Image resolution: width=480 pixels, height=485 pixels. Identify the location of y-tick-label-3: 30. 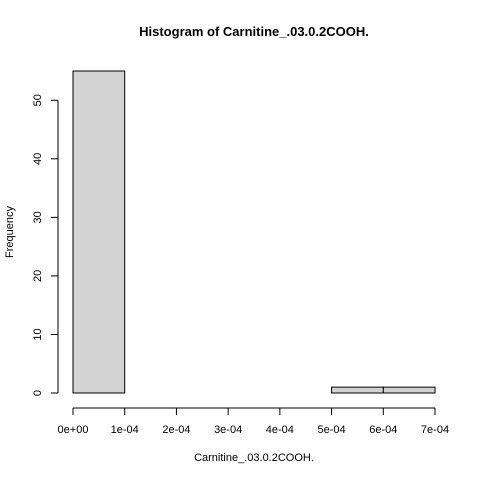
(38, 217).